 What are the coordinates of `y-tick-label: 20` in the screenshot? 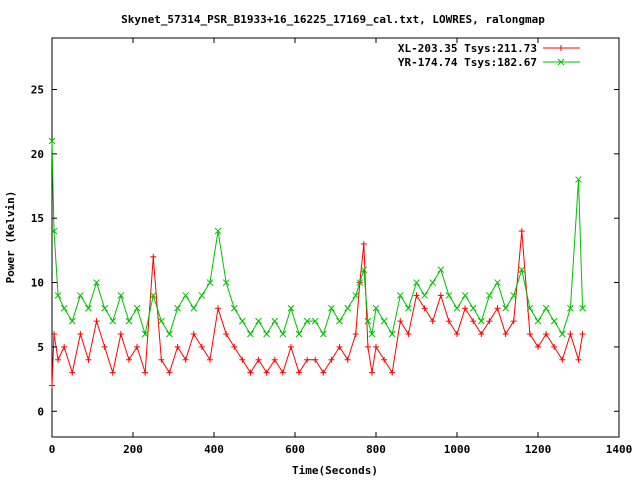 It's located at (37, 154).